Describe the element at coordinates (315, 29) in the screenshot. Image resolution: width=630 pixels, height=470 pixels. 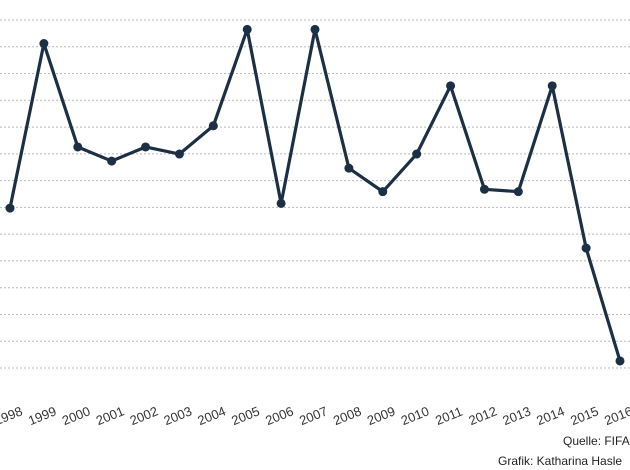
I see `data-point-2007` at that location.